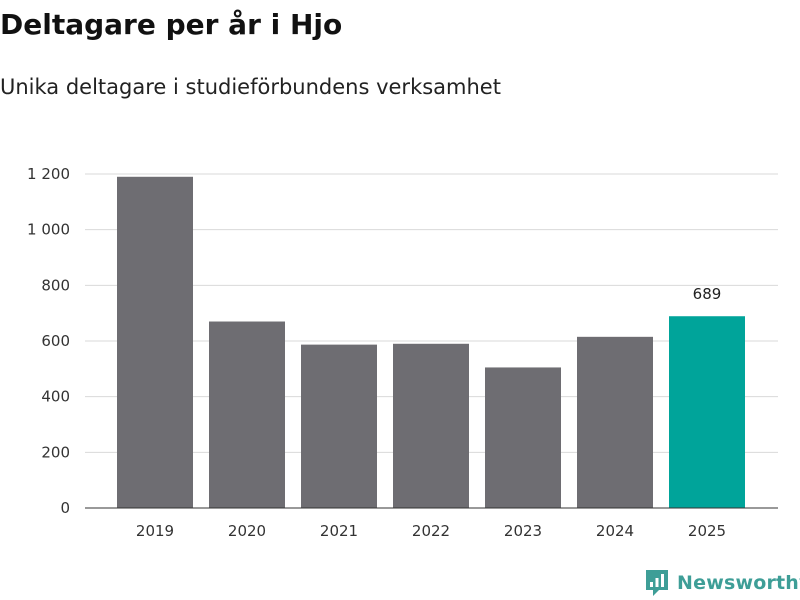 The height and width of the screenshot is (600, 800). Describe the element at coordinates (48, 230) in the screenshot. I see `y-tick-label: 1 000` at that location.